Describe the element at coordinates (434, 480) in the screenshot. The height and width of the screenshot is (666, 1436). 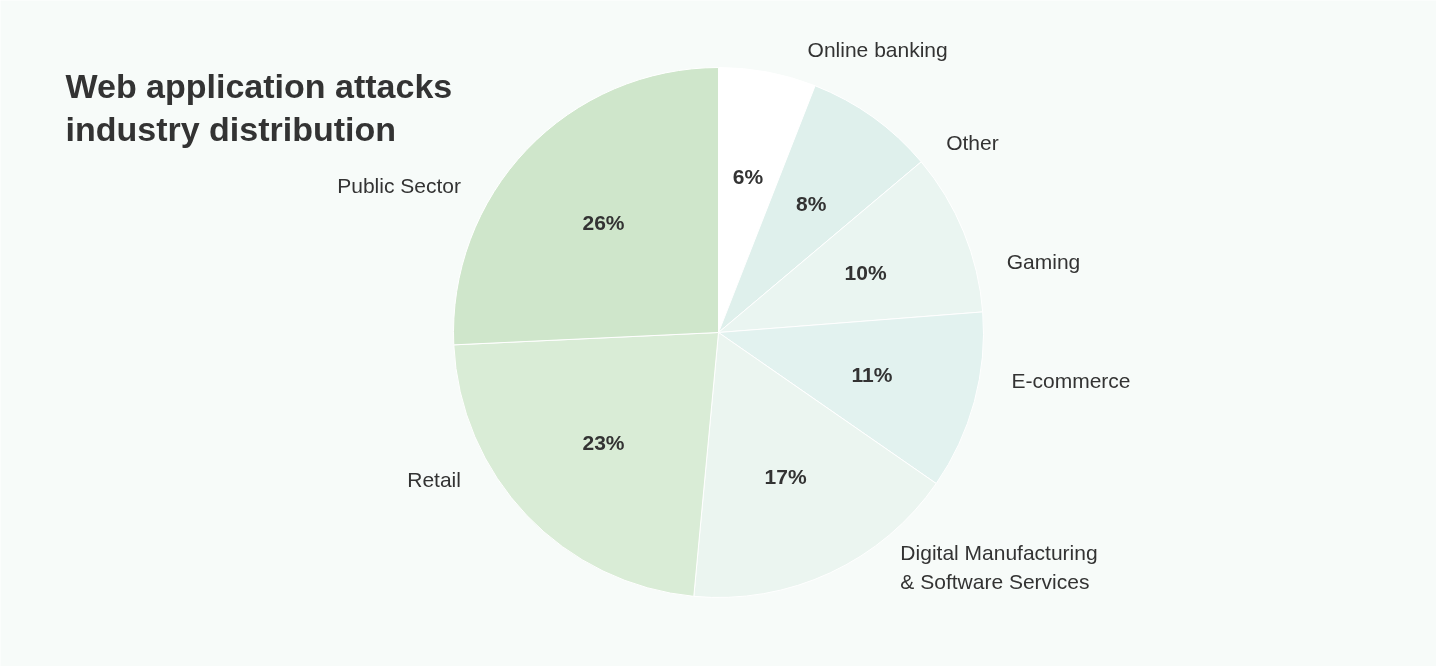
I see `slice-label: Retail` at that location.